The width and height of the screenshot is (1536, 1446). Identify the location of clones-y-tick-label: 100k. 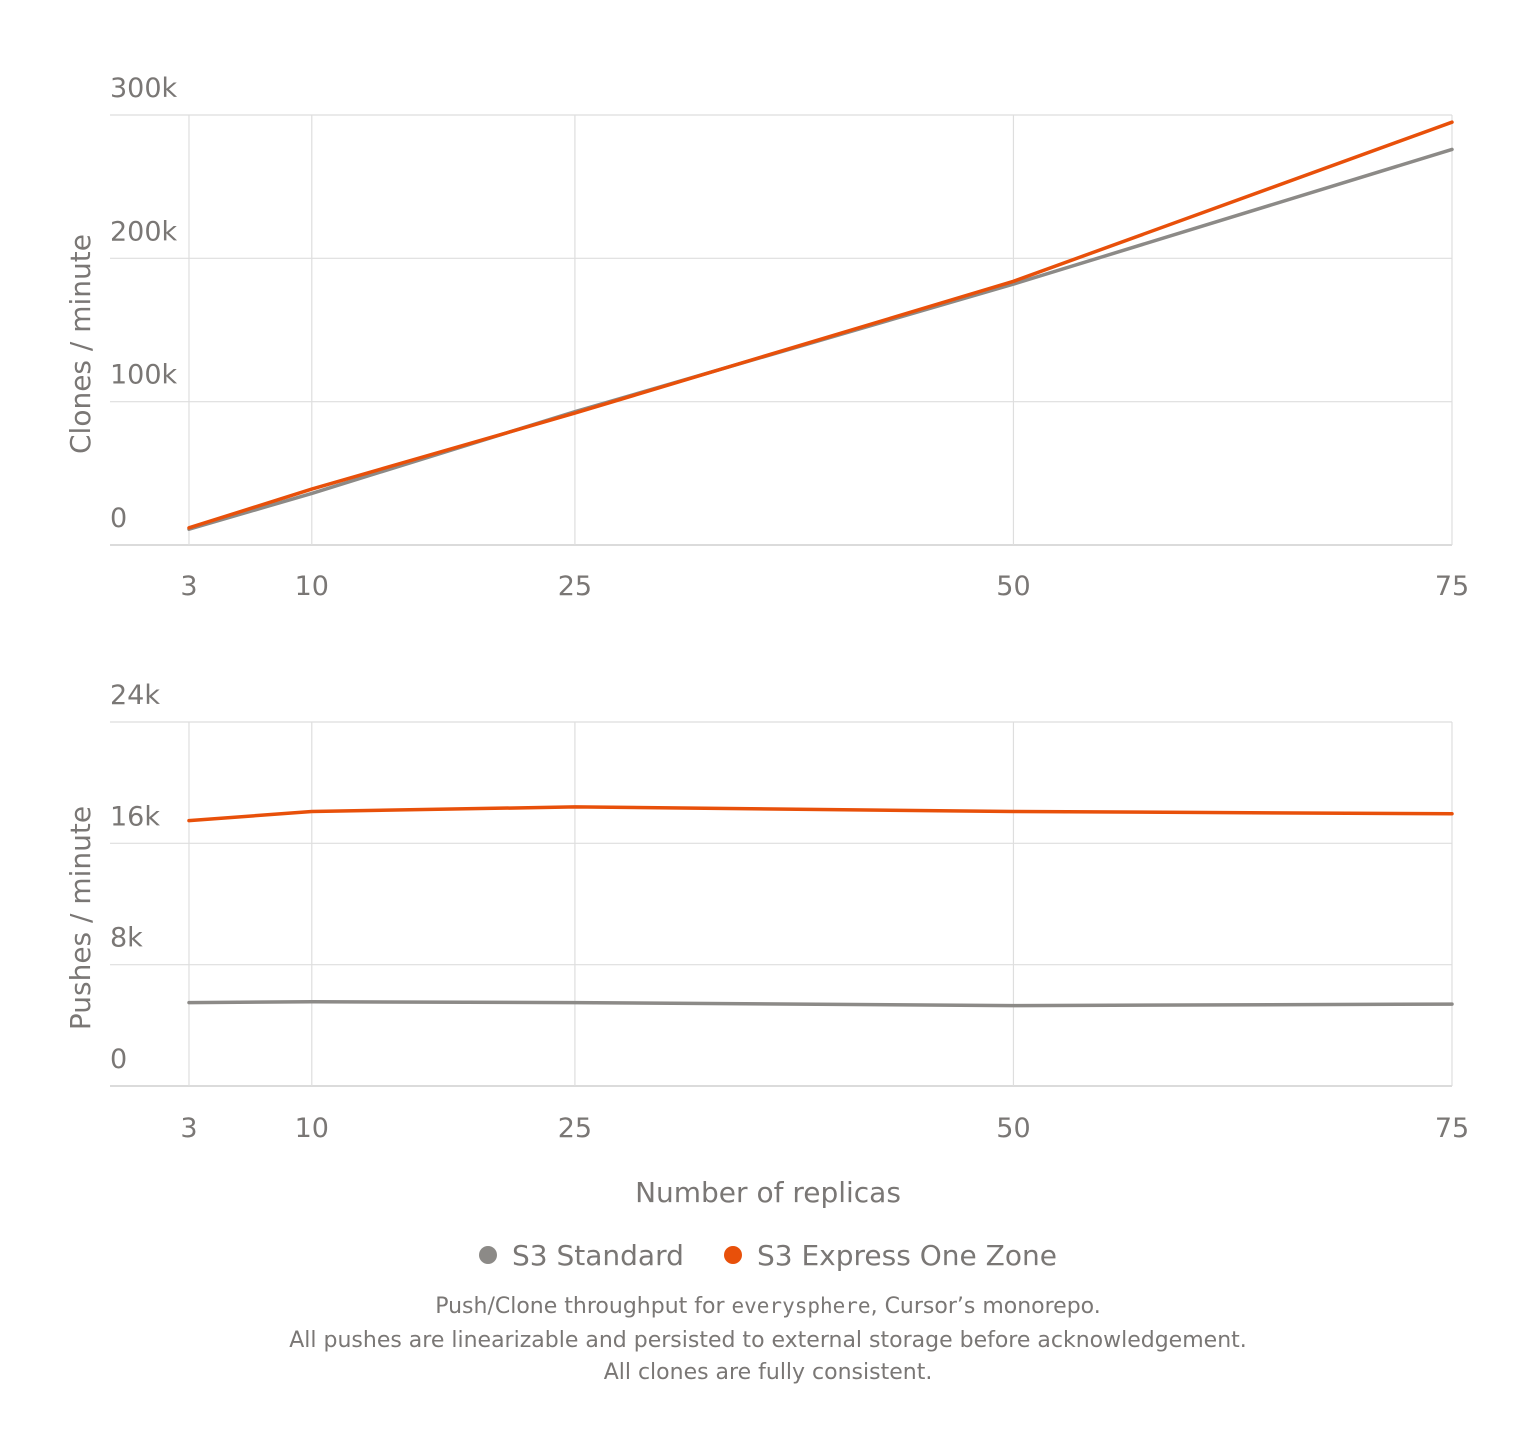
(144, 375).